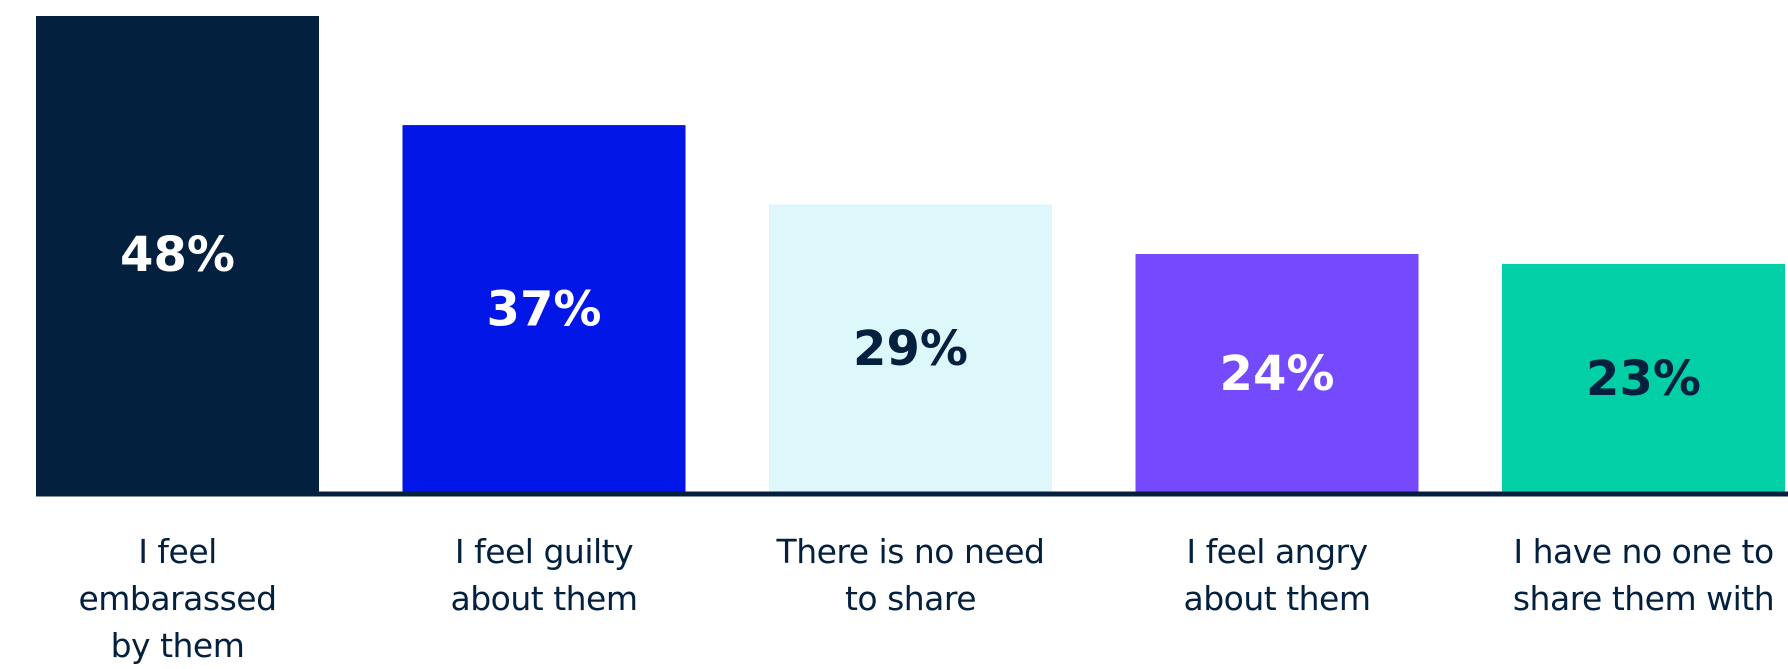 The height and width of the screenshot is (669, 1788). What do you see at coordinates (177, 255) in the screenshot?
I see `value-label-1: 48%` at bounding box center [177, 255].